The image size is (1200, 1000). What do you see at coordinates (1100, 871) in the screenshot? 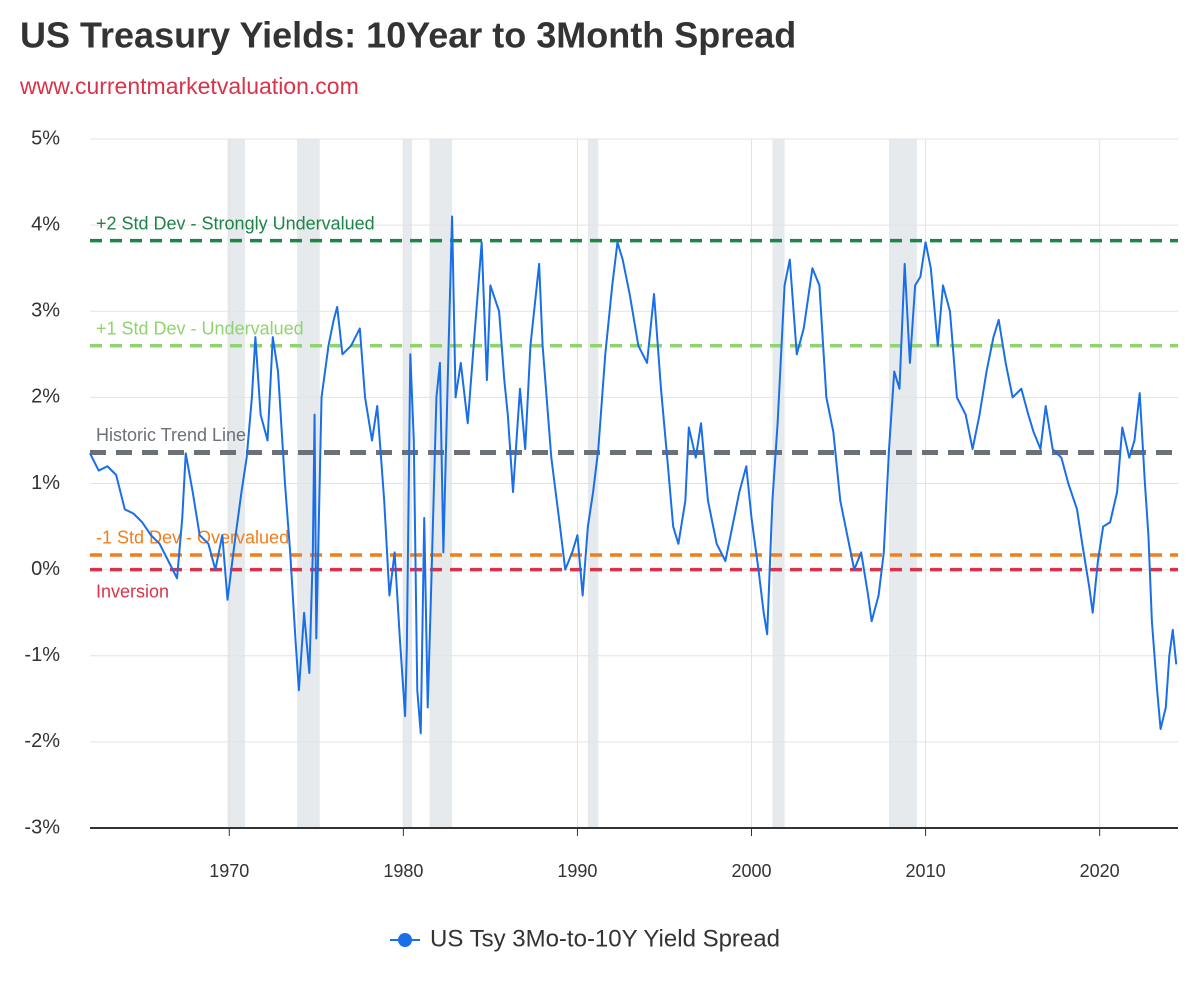
I see `x-tick-label: 2020` at bounding box center [1100, 871].